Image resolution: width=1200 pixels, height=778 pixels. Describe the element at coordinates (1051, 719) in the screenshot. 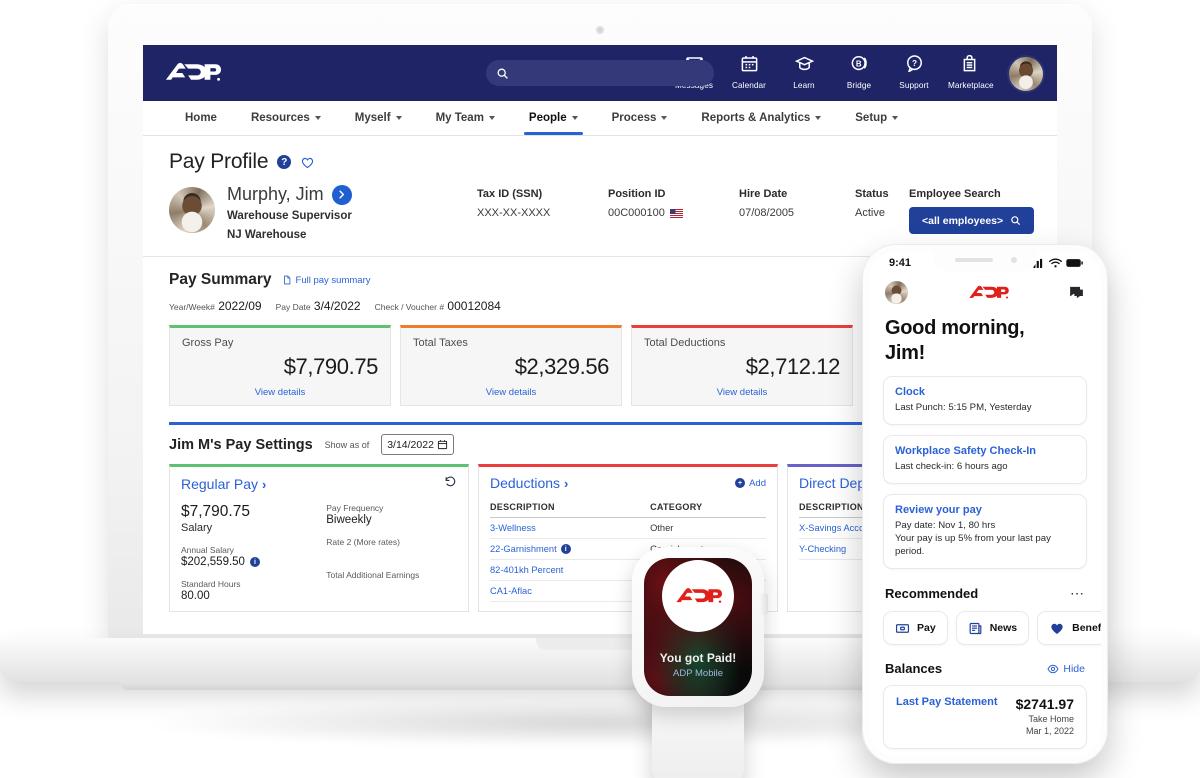

I see `balance-sub-label: Take Home` at that location.